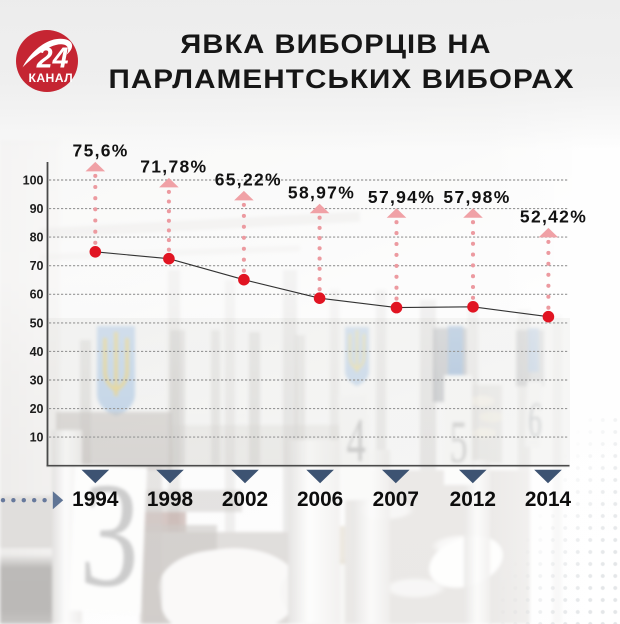  What do you see at coordinates (320, 499) in the screenshot?
I see `svg-text: 2006` at bounding box center [320, 499].